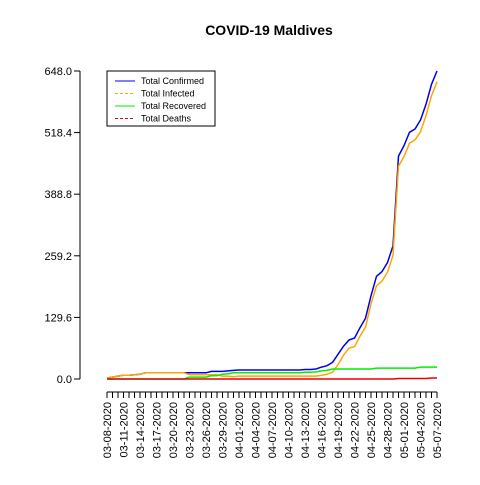  What do you see at coordinates (125, 429) in the screenshot?
I see `x-tick-label: 03-11-2020` at bounding box center [125, 429].